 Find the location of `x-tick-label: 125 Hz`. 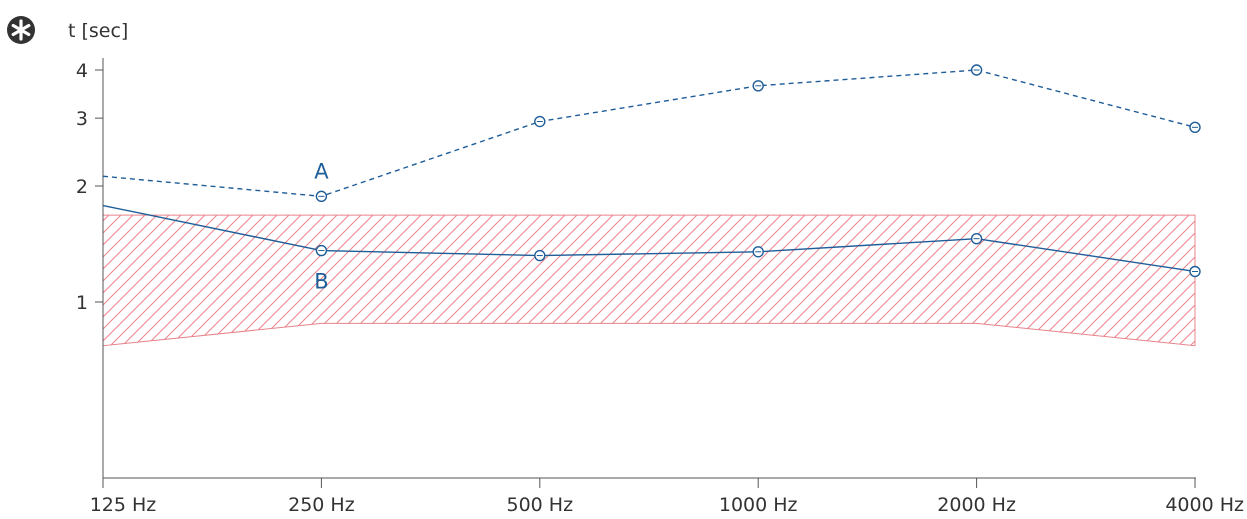

x-tick-label: 125 Hz is located at coordinates (123, 505).